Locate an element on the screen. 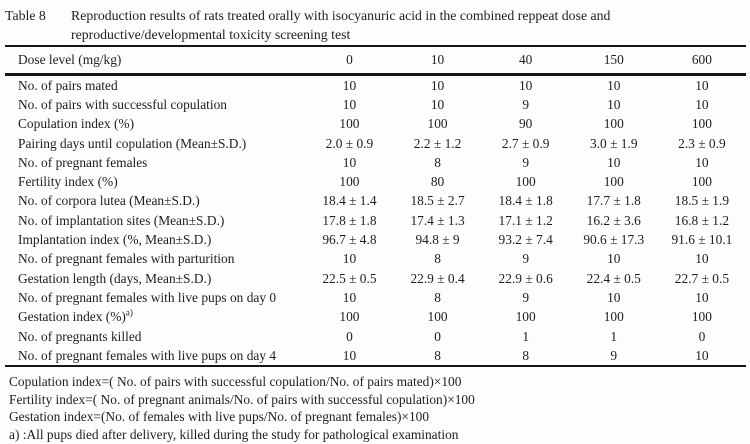 This screenshot has width=750, height=444. cell-value: 17.8 ± 1.8 is located at coordinates (349, 220).